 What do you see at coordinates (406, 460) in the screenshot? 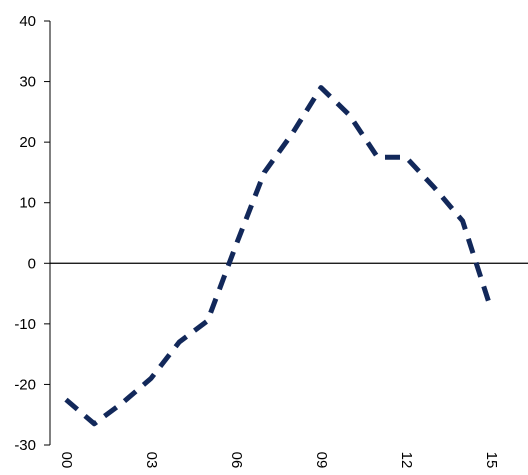
I see `x-tick-label: 12` at bounding box center [406, 460].